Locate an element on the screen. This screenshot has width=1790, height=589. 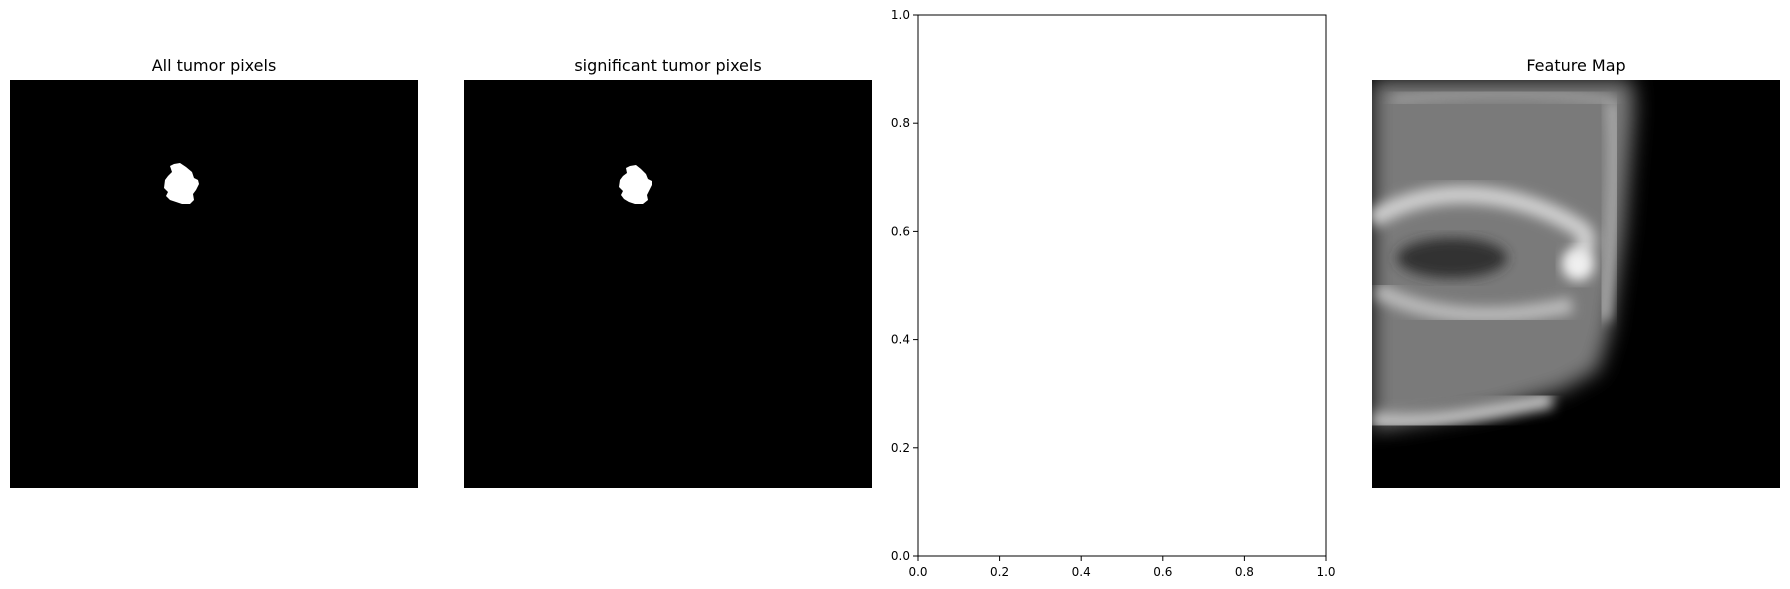
y-tick-label: 0.0 is located at coordinates (900, 556).